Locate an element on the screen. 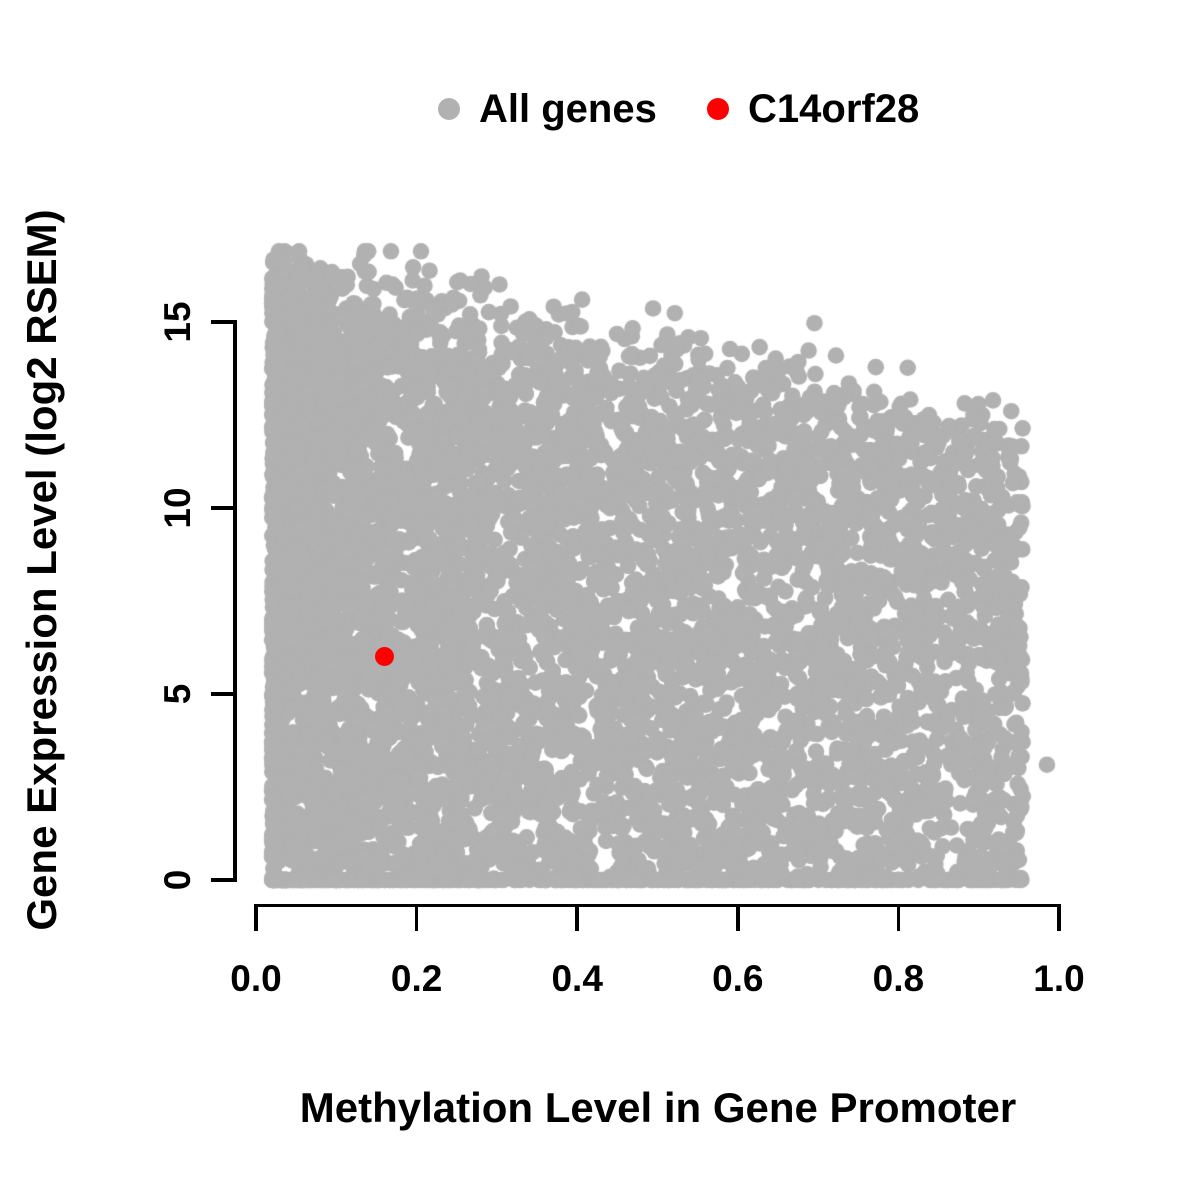 This screenshot has width=1200, height=1200. y-axis-line is located at coordinates (235, 601).